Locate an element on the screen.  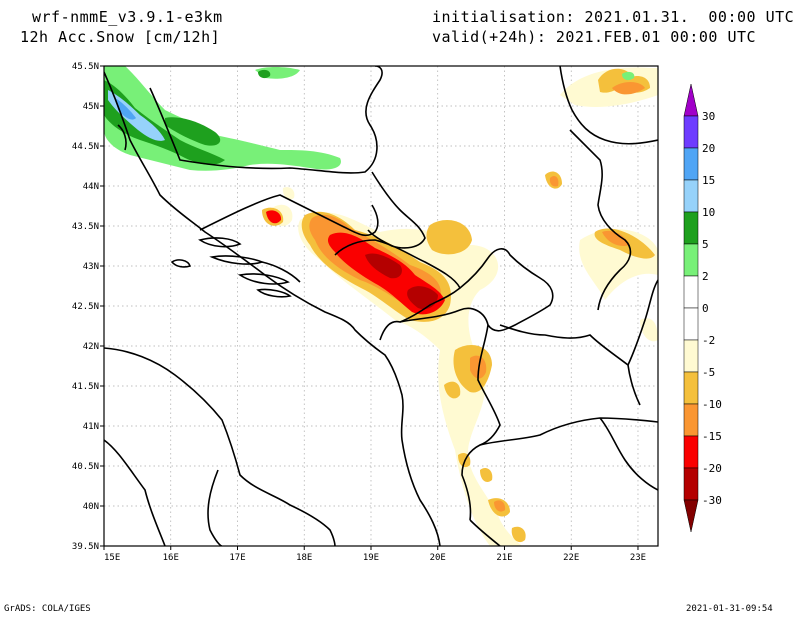
lat-tick-label: 45.5N is located at coordinates (85, 67).